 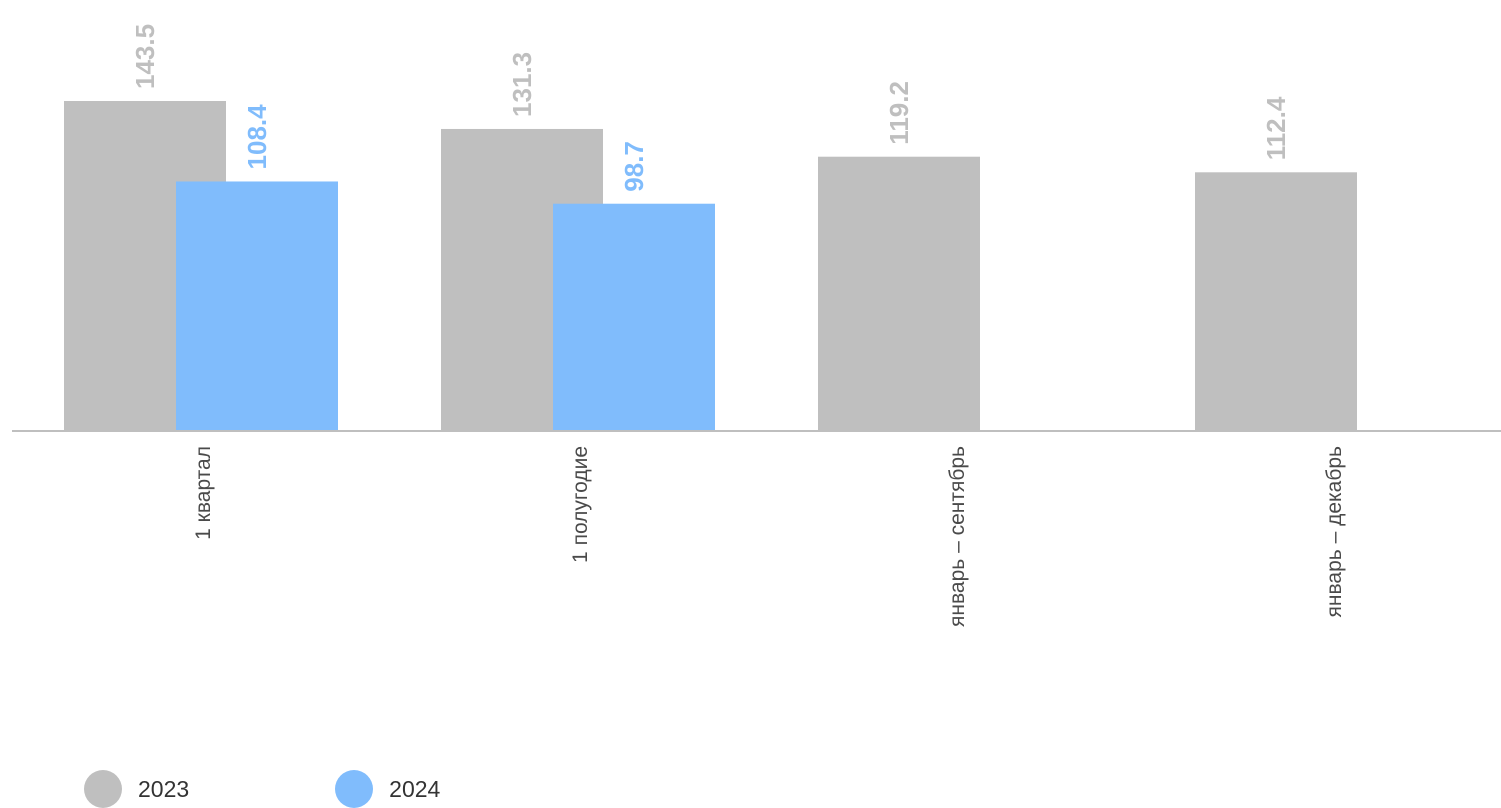 I want to click on legend-swatch-2023, so click(x=103, y=789).